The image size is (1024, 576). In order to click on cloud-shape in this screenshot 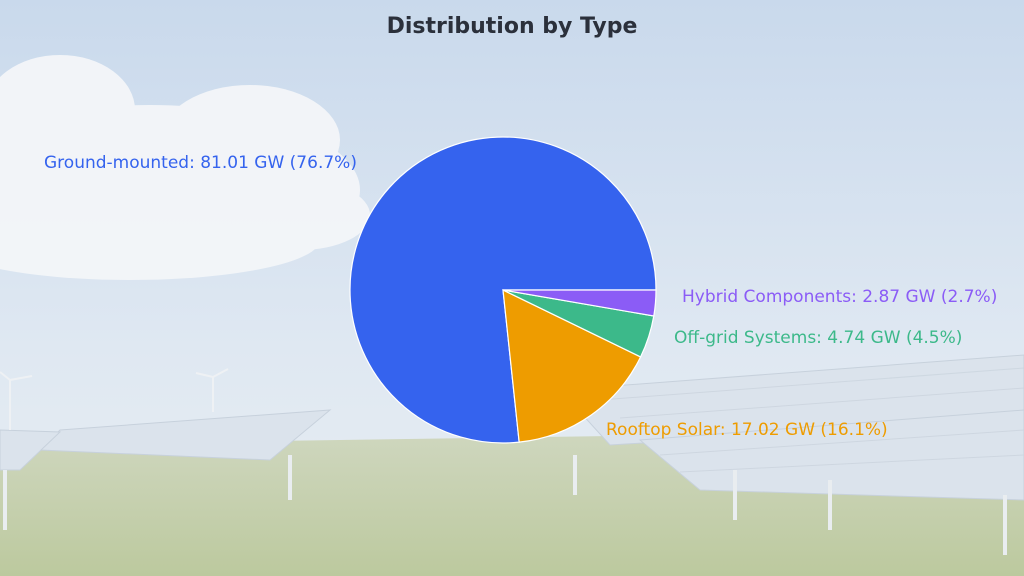, I will do `click(185, 167)`.